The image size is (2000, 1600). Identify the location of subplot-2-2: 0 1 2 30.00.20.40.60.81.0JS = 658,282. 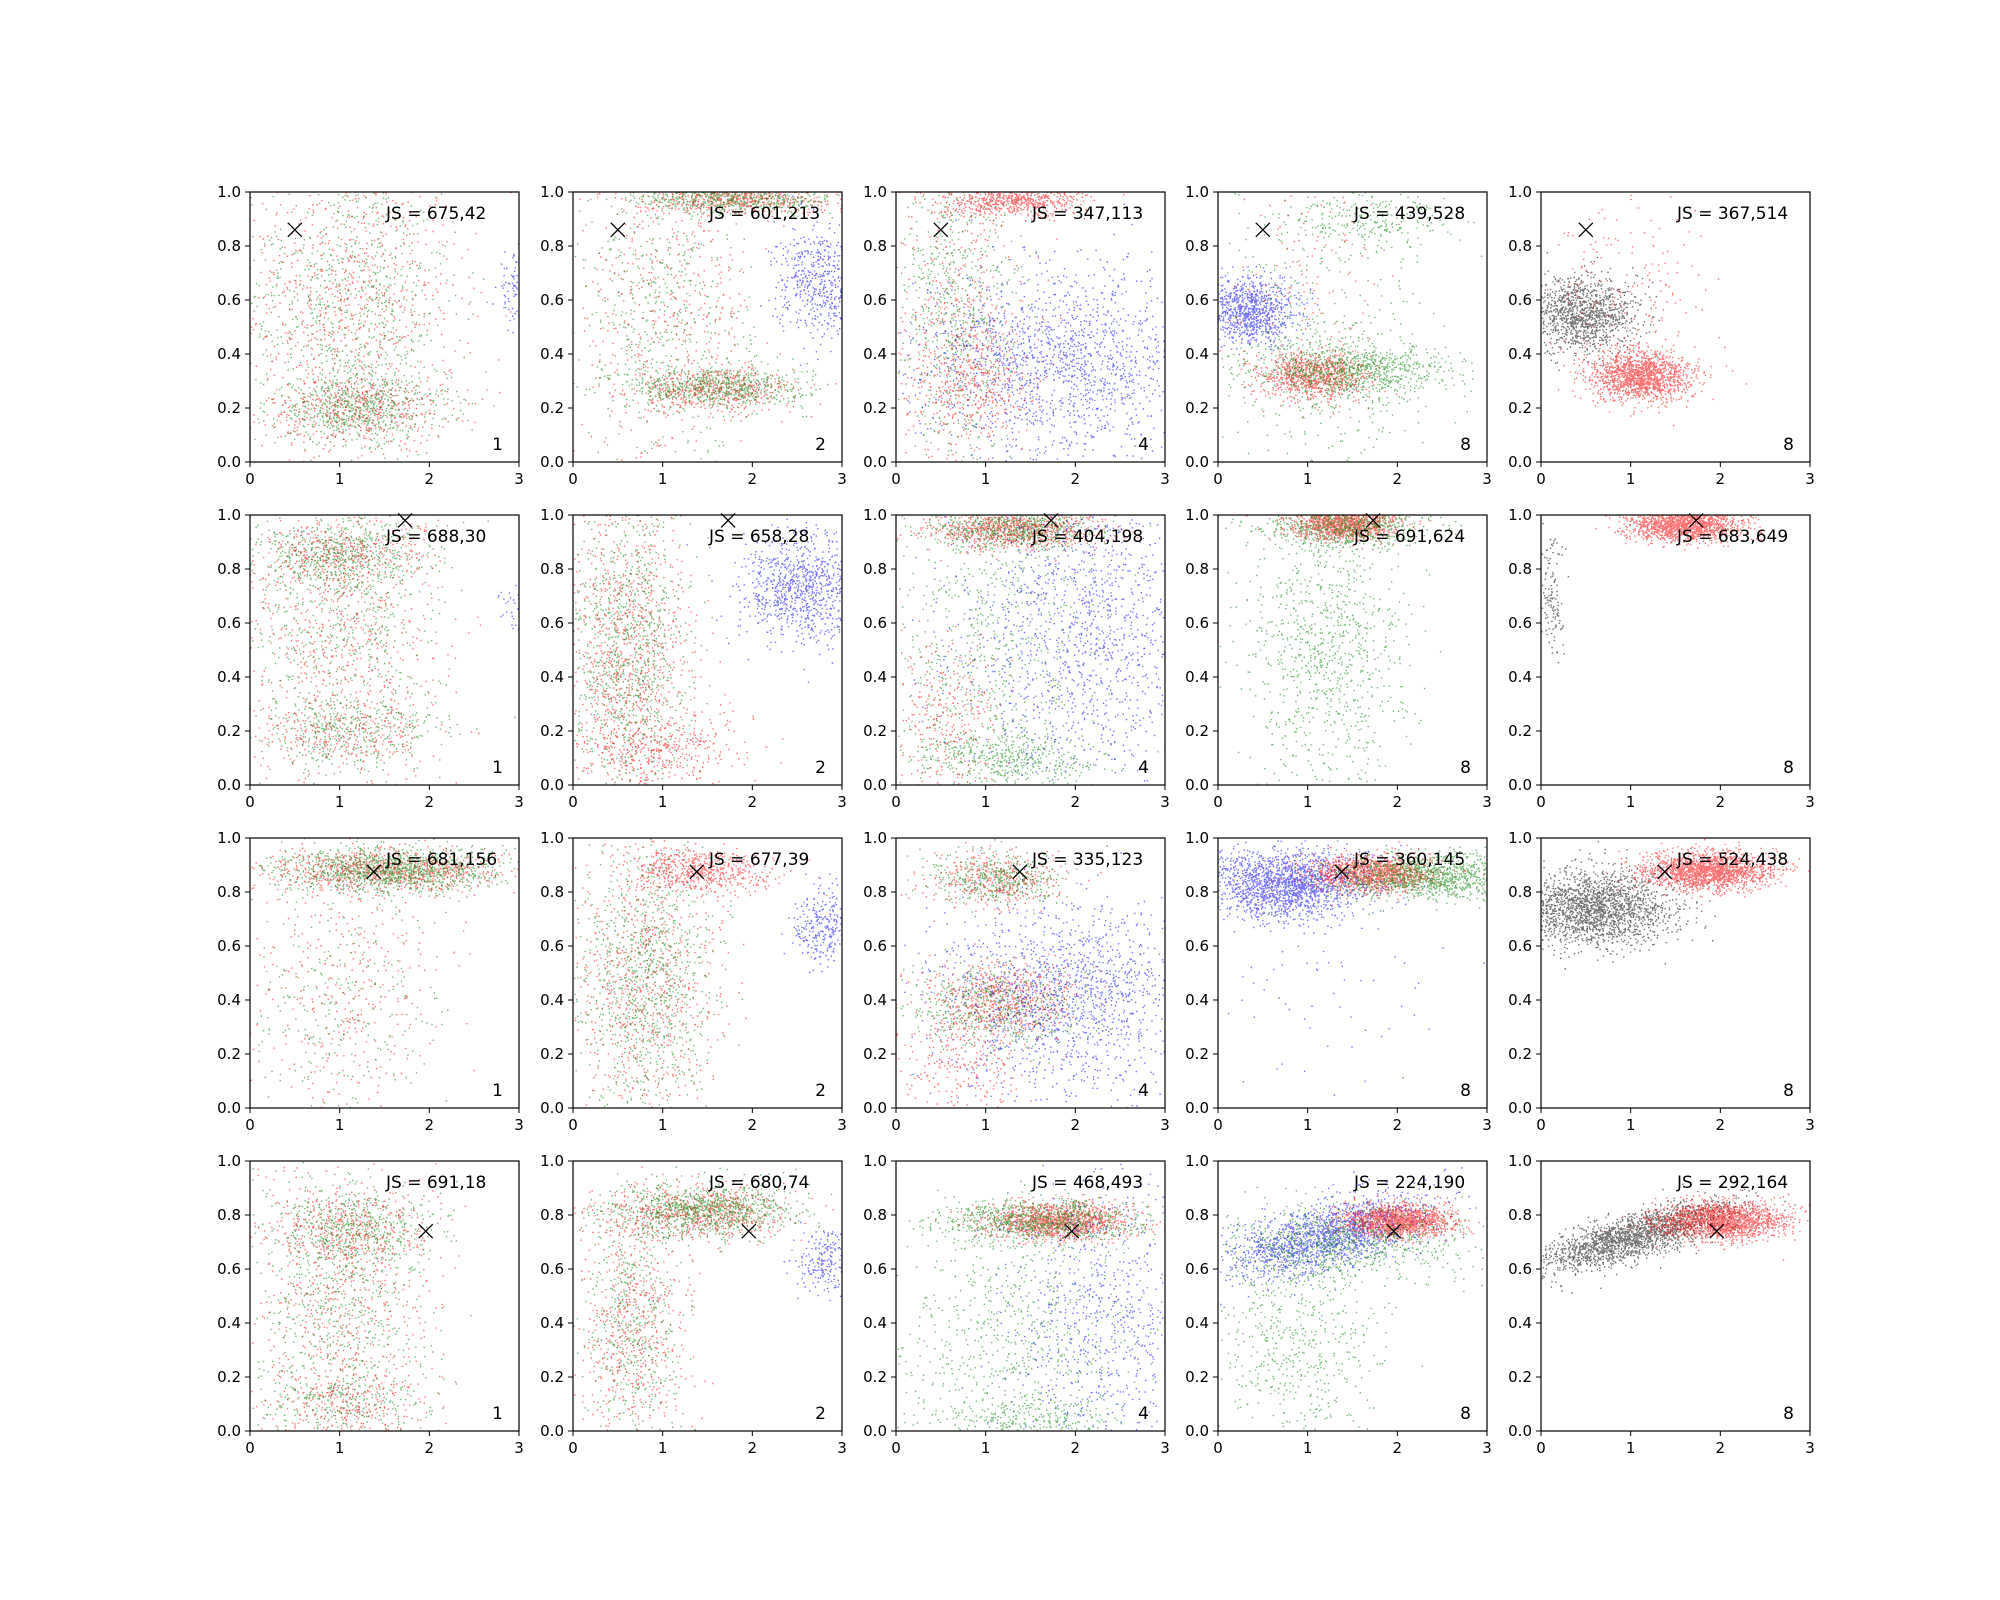
(693, 658).